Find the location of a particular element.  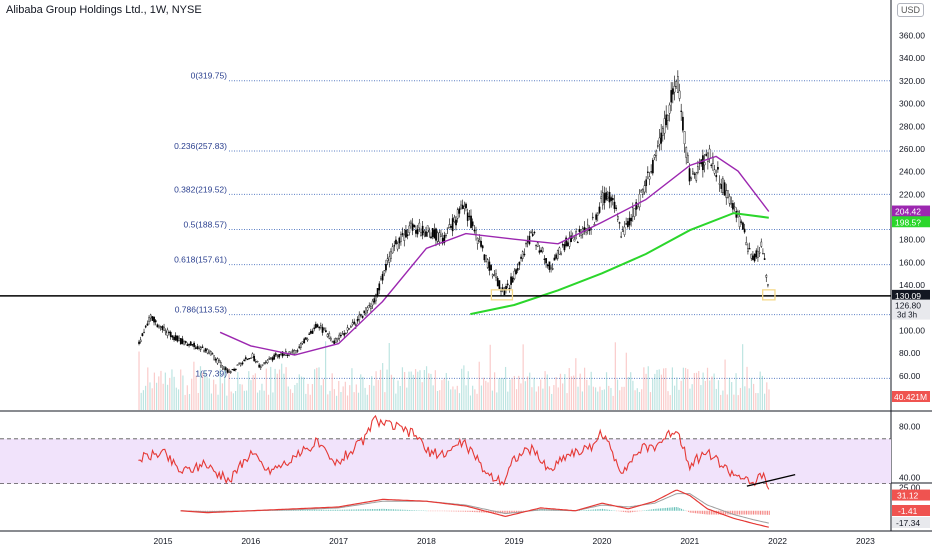

fib-level-label: 0.382(219.52) is located at coordinates (200, 189).